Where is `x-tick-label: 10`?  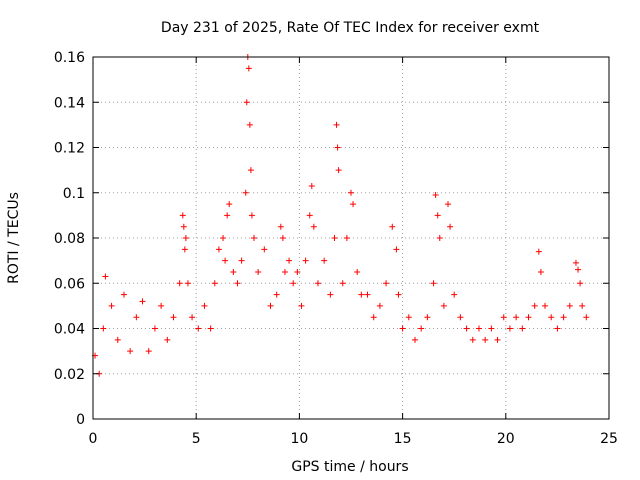
x-tick-label: 10 is located at coordinates (299, 439).